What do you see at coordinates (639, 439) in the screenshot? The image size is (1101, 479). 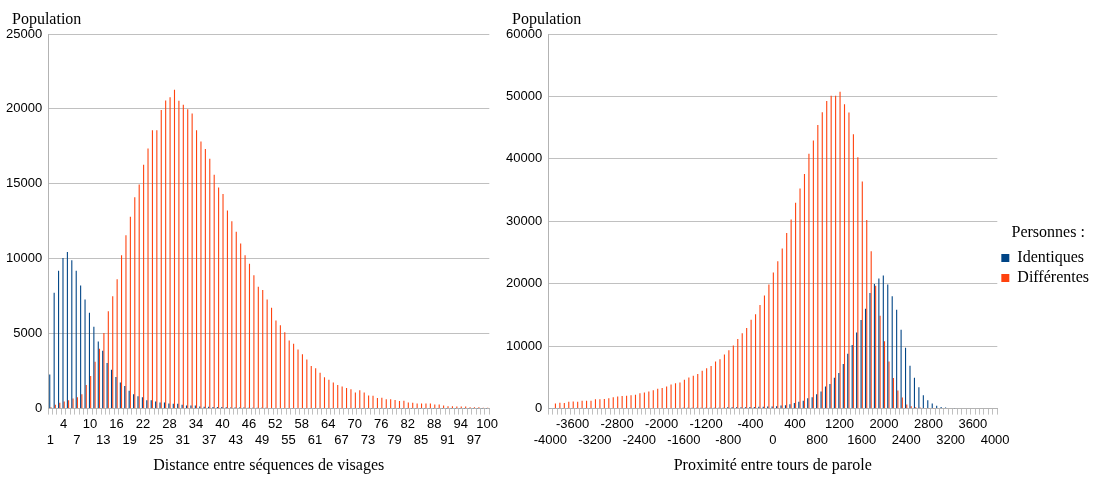 I see `x-tick-label: -2400` at bounding box center [639, 439].